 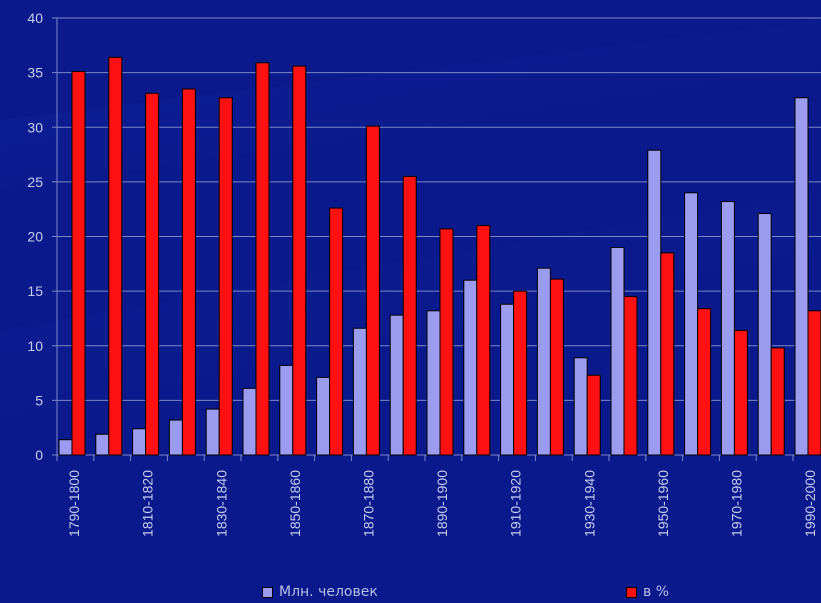 What do you see at coordinates (35, 18) in the screenshot?
I see `y-tick-label: 40` at bounding box center [35, 18].